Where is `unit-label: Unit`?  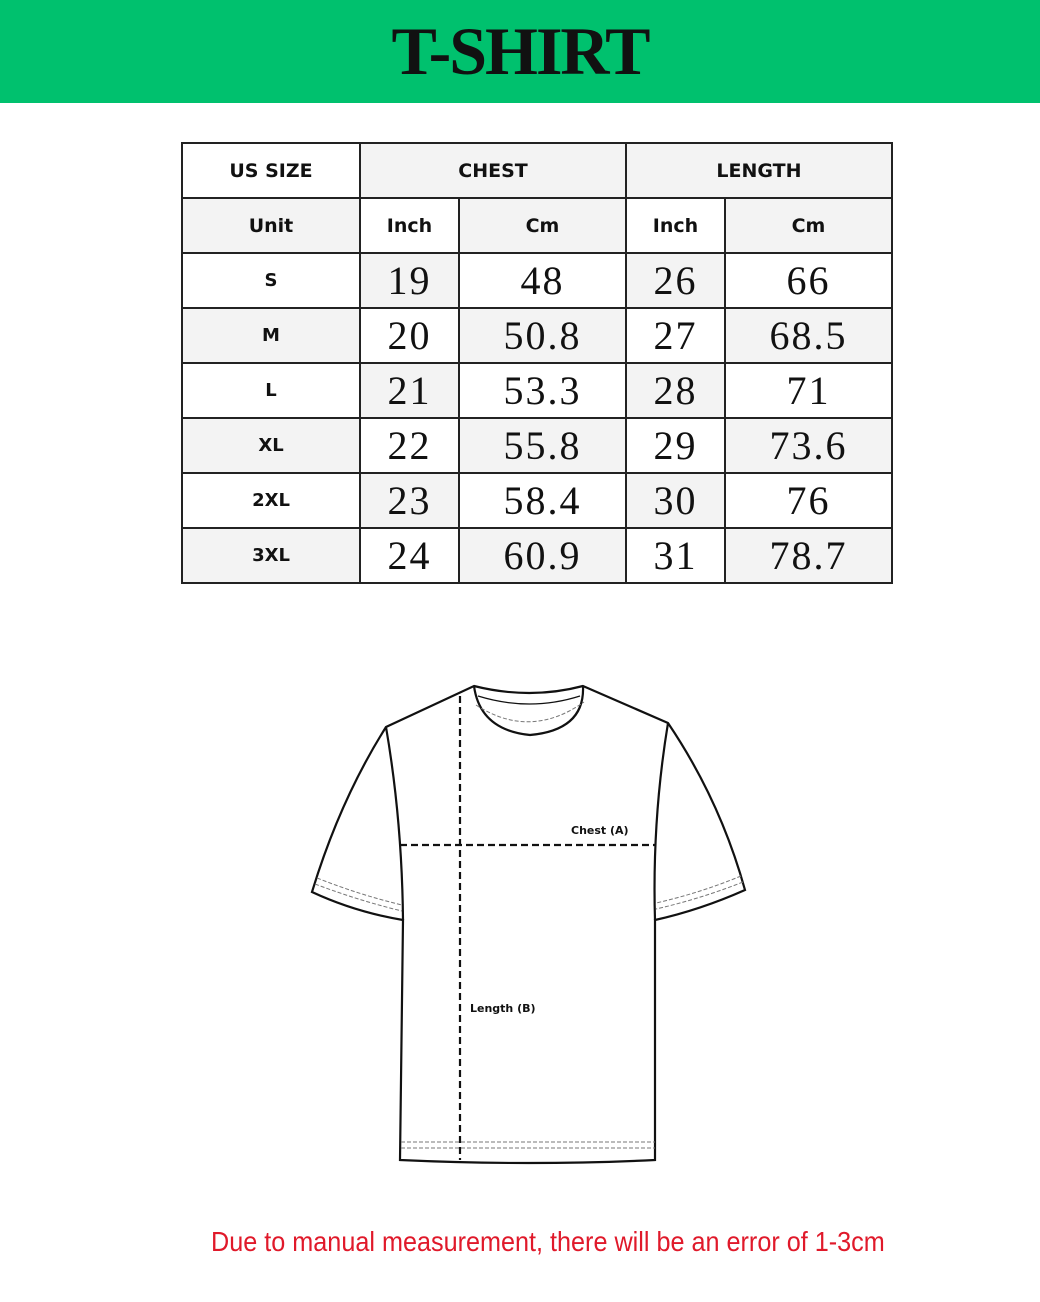 unit-label: Unit is located at coordinates (271, 225).